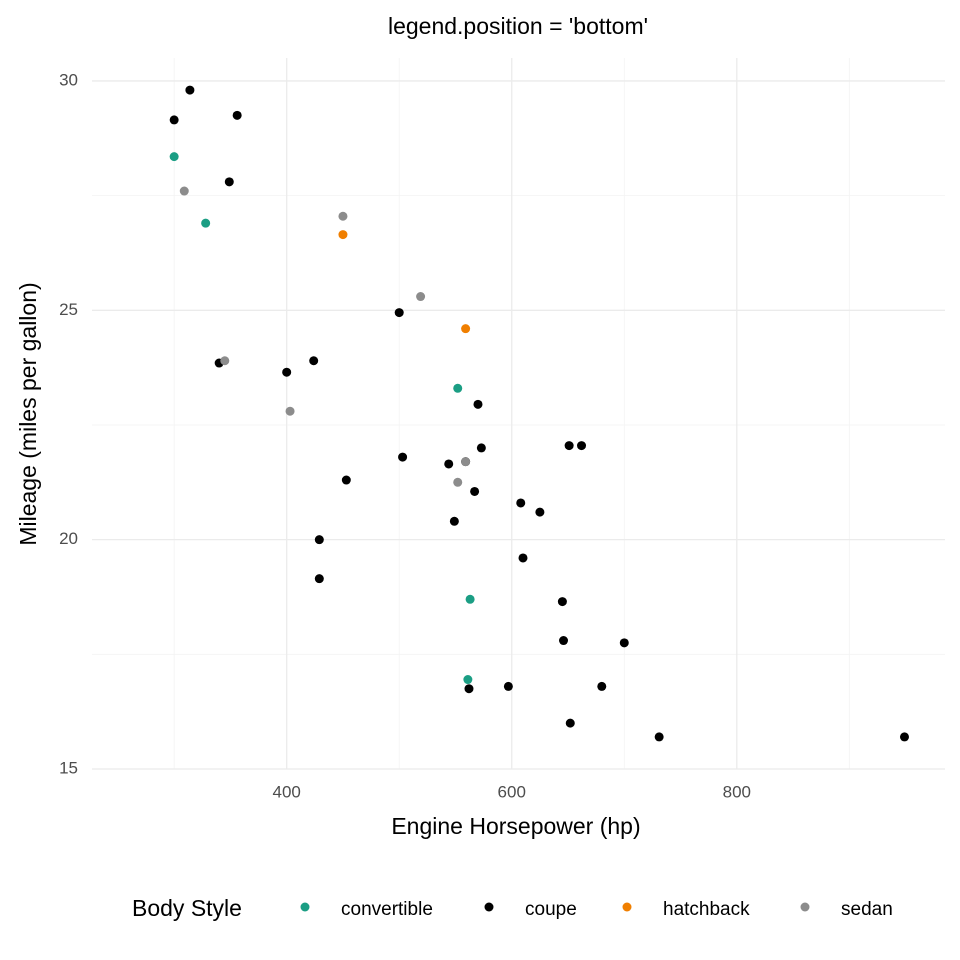 The image size is (960, 960). Describe the element at coordinates (551, 909) in the screenshot. I see `legend-label: coupe` at that location.